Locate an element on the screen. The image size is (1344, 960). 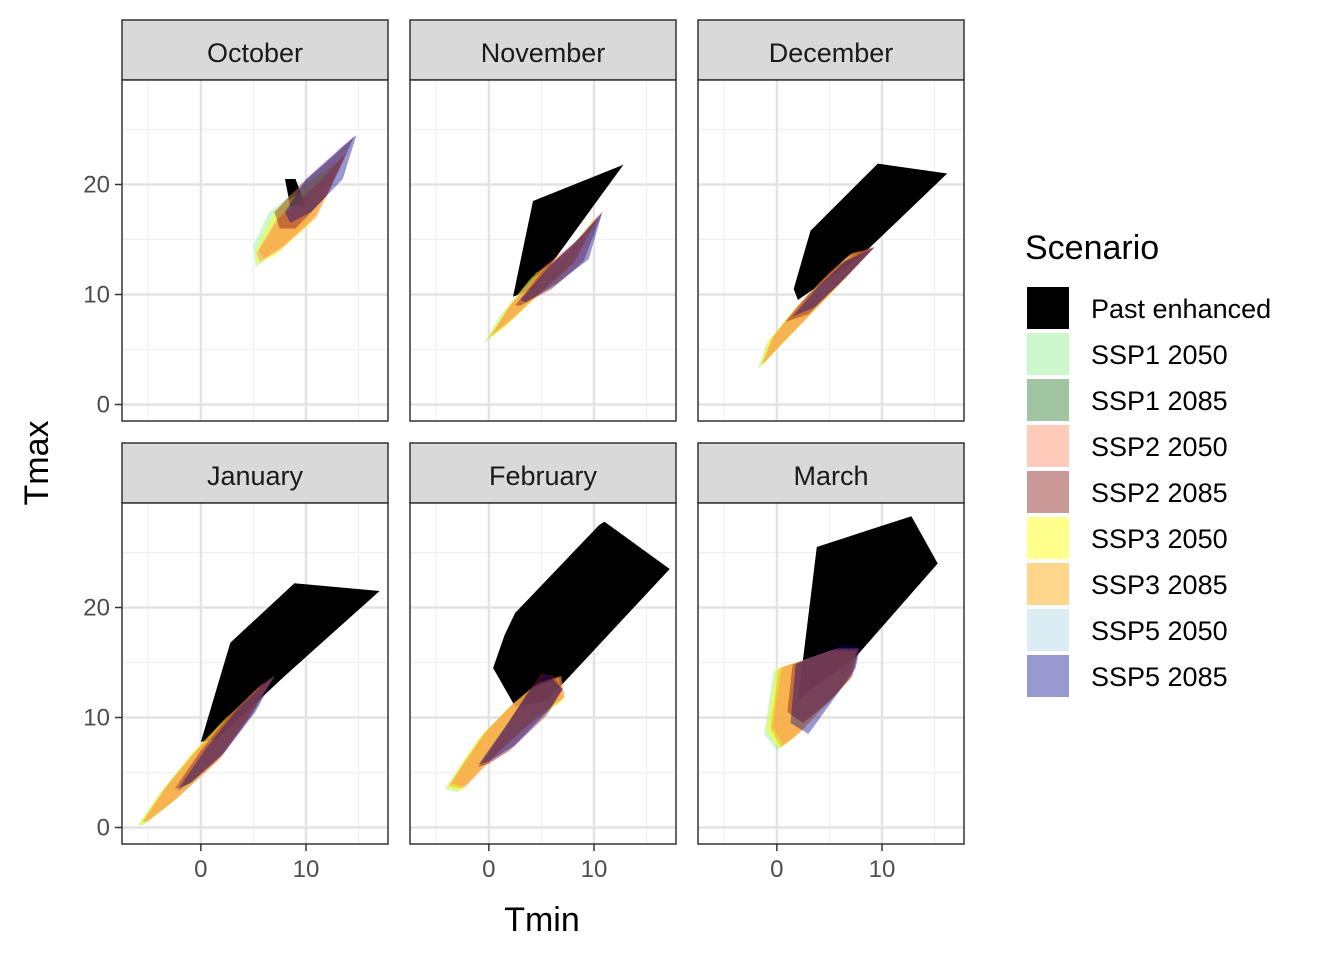
legend-item: SSP3 2085 is located at coordinates (1127, 584).